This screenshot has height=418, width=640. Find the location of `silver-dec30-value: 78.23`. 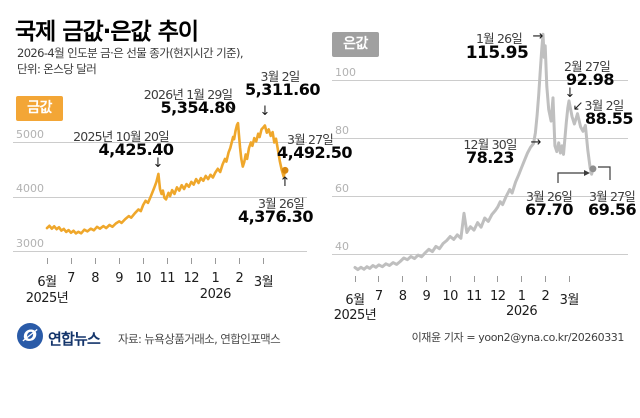

silver-dec30-value: 78.23 is located at coordinates (490, 157).